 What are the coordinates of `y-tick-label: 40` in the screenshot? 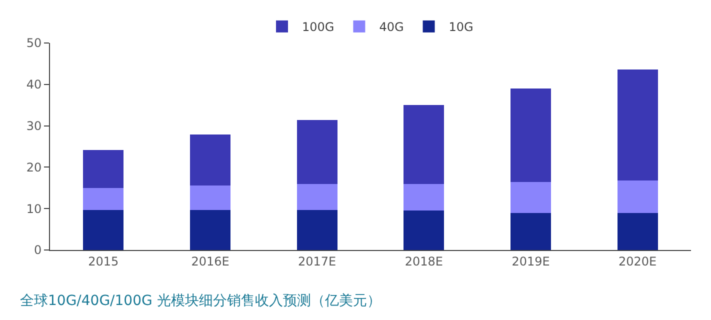 It's located at (34, 85).